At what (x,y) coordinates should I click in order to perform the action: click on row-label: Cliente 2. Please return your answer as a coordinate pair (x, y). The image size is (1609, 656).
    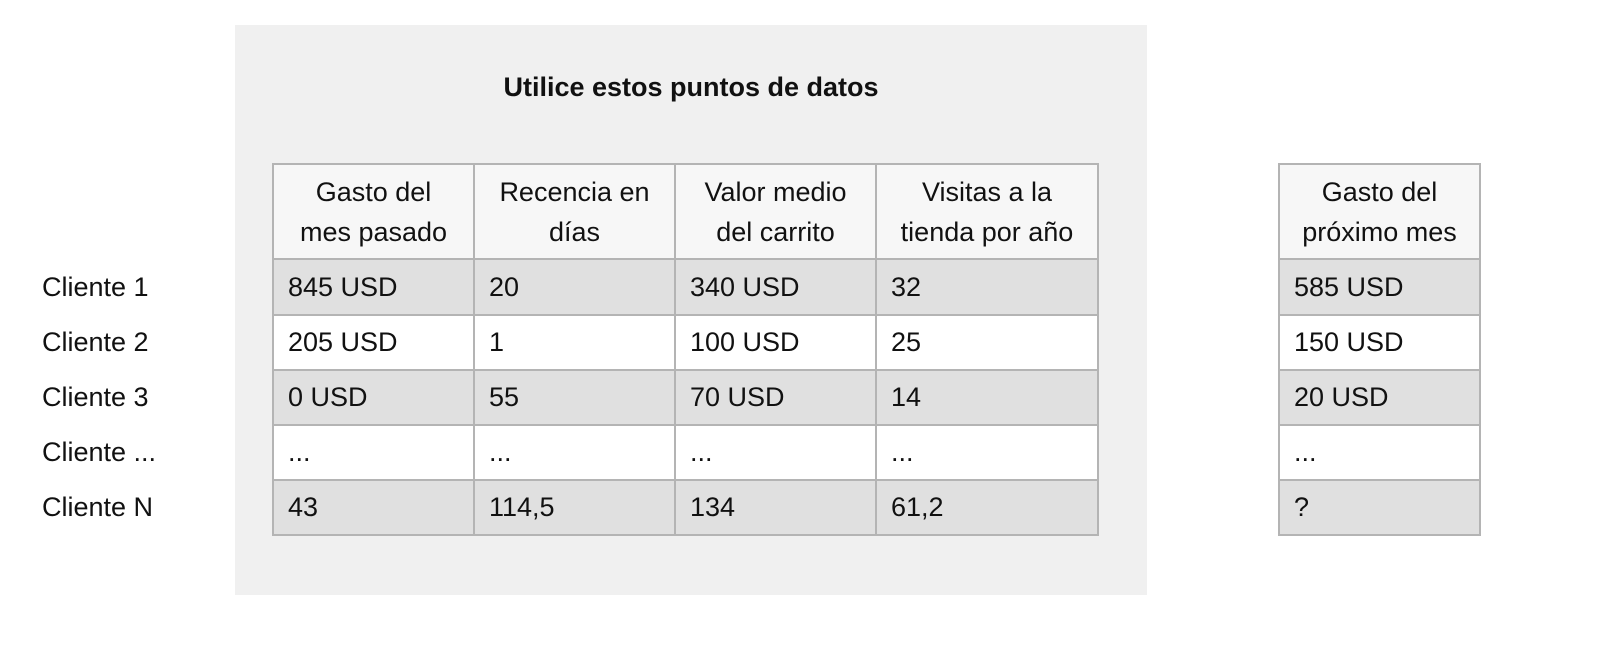
    Looking at the image, I should click on (95, 342).